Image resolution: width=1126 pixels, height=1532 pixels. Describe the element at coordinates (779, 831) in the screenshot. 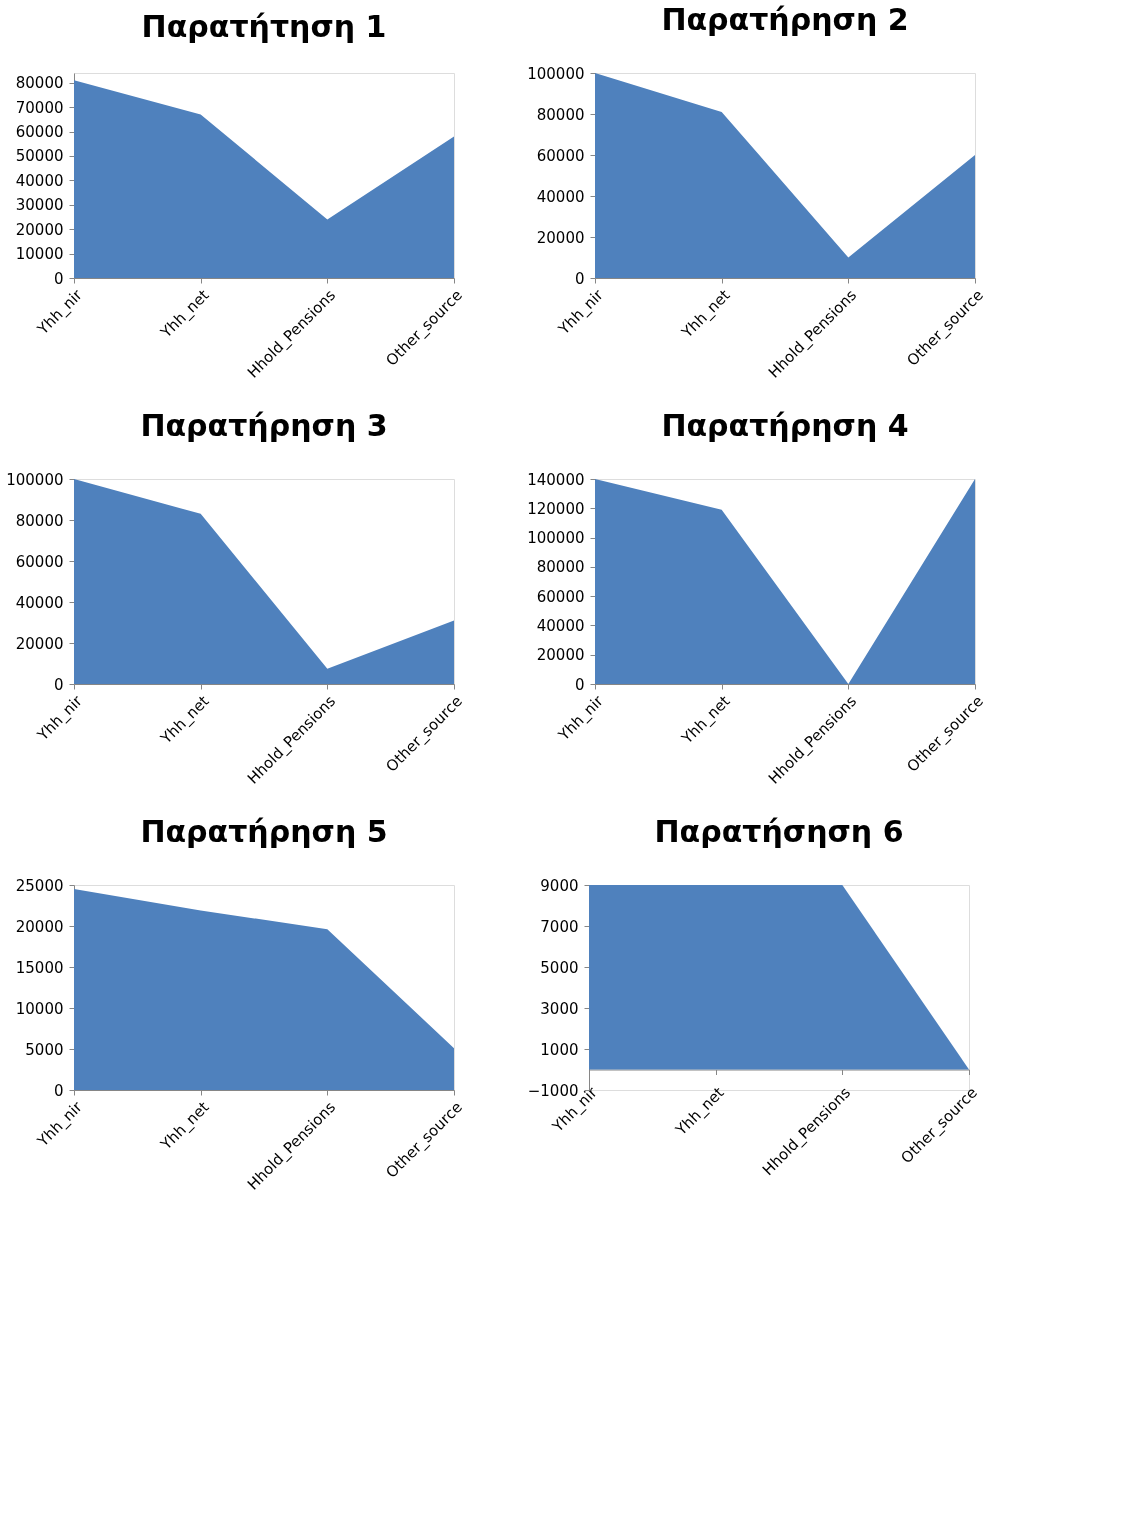

I see `chart-title: Παρατήσηση 6` at that location.